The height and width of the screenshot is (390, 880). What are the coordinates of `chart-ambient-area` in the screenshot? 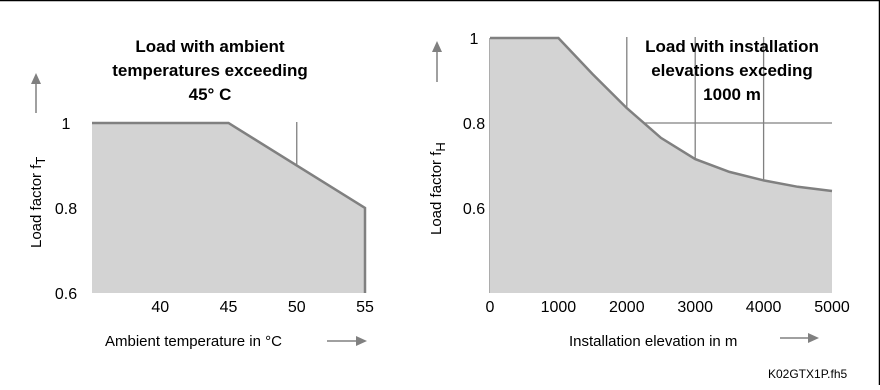 It's located at (228, 208).